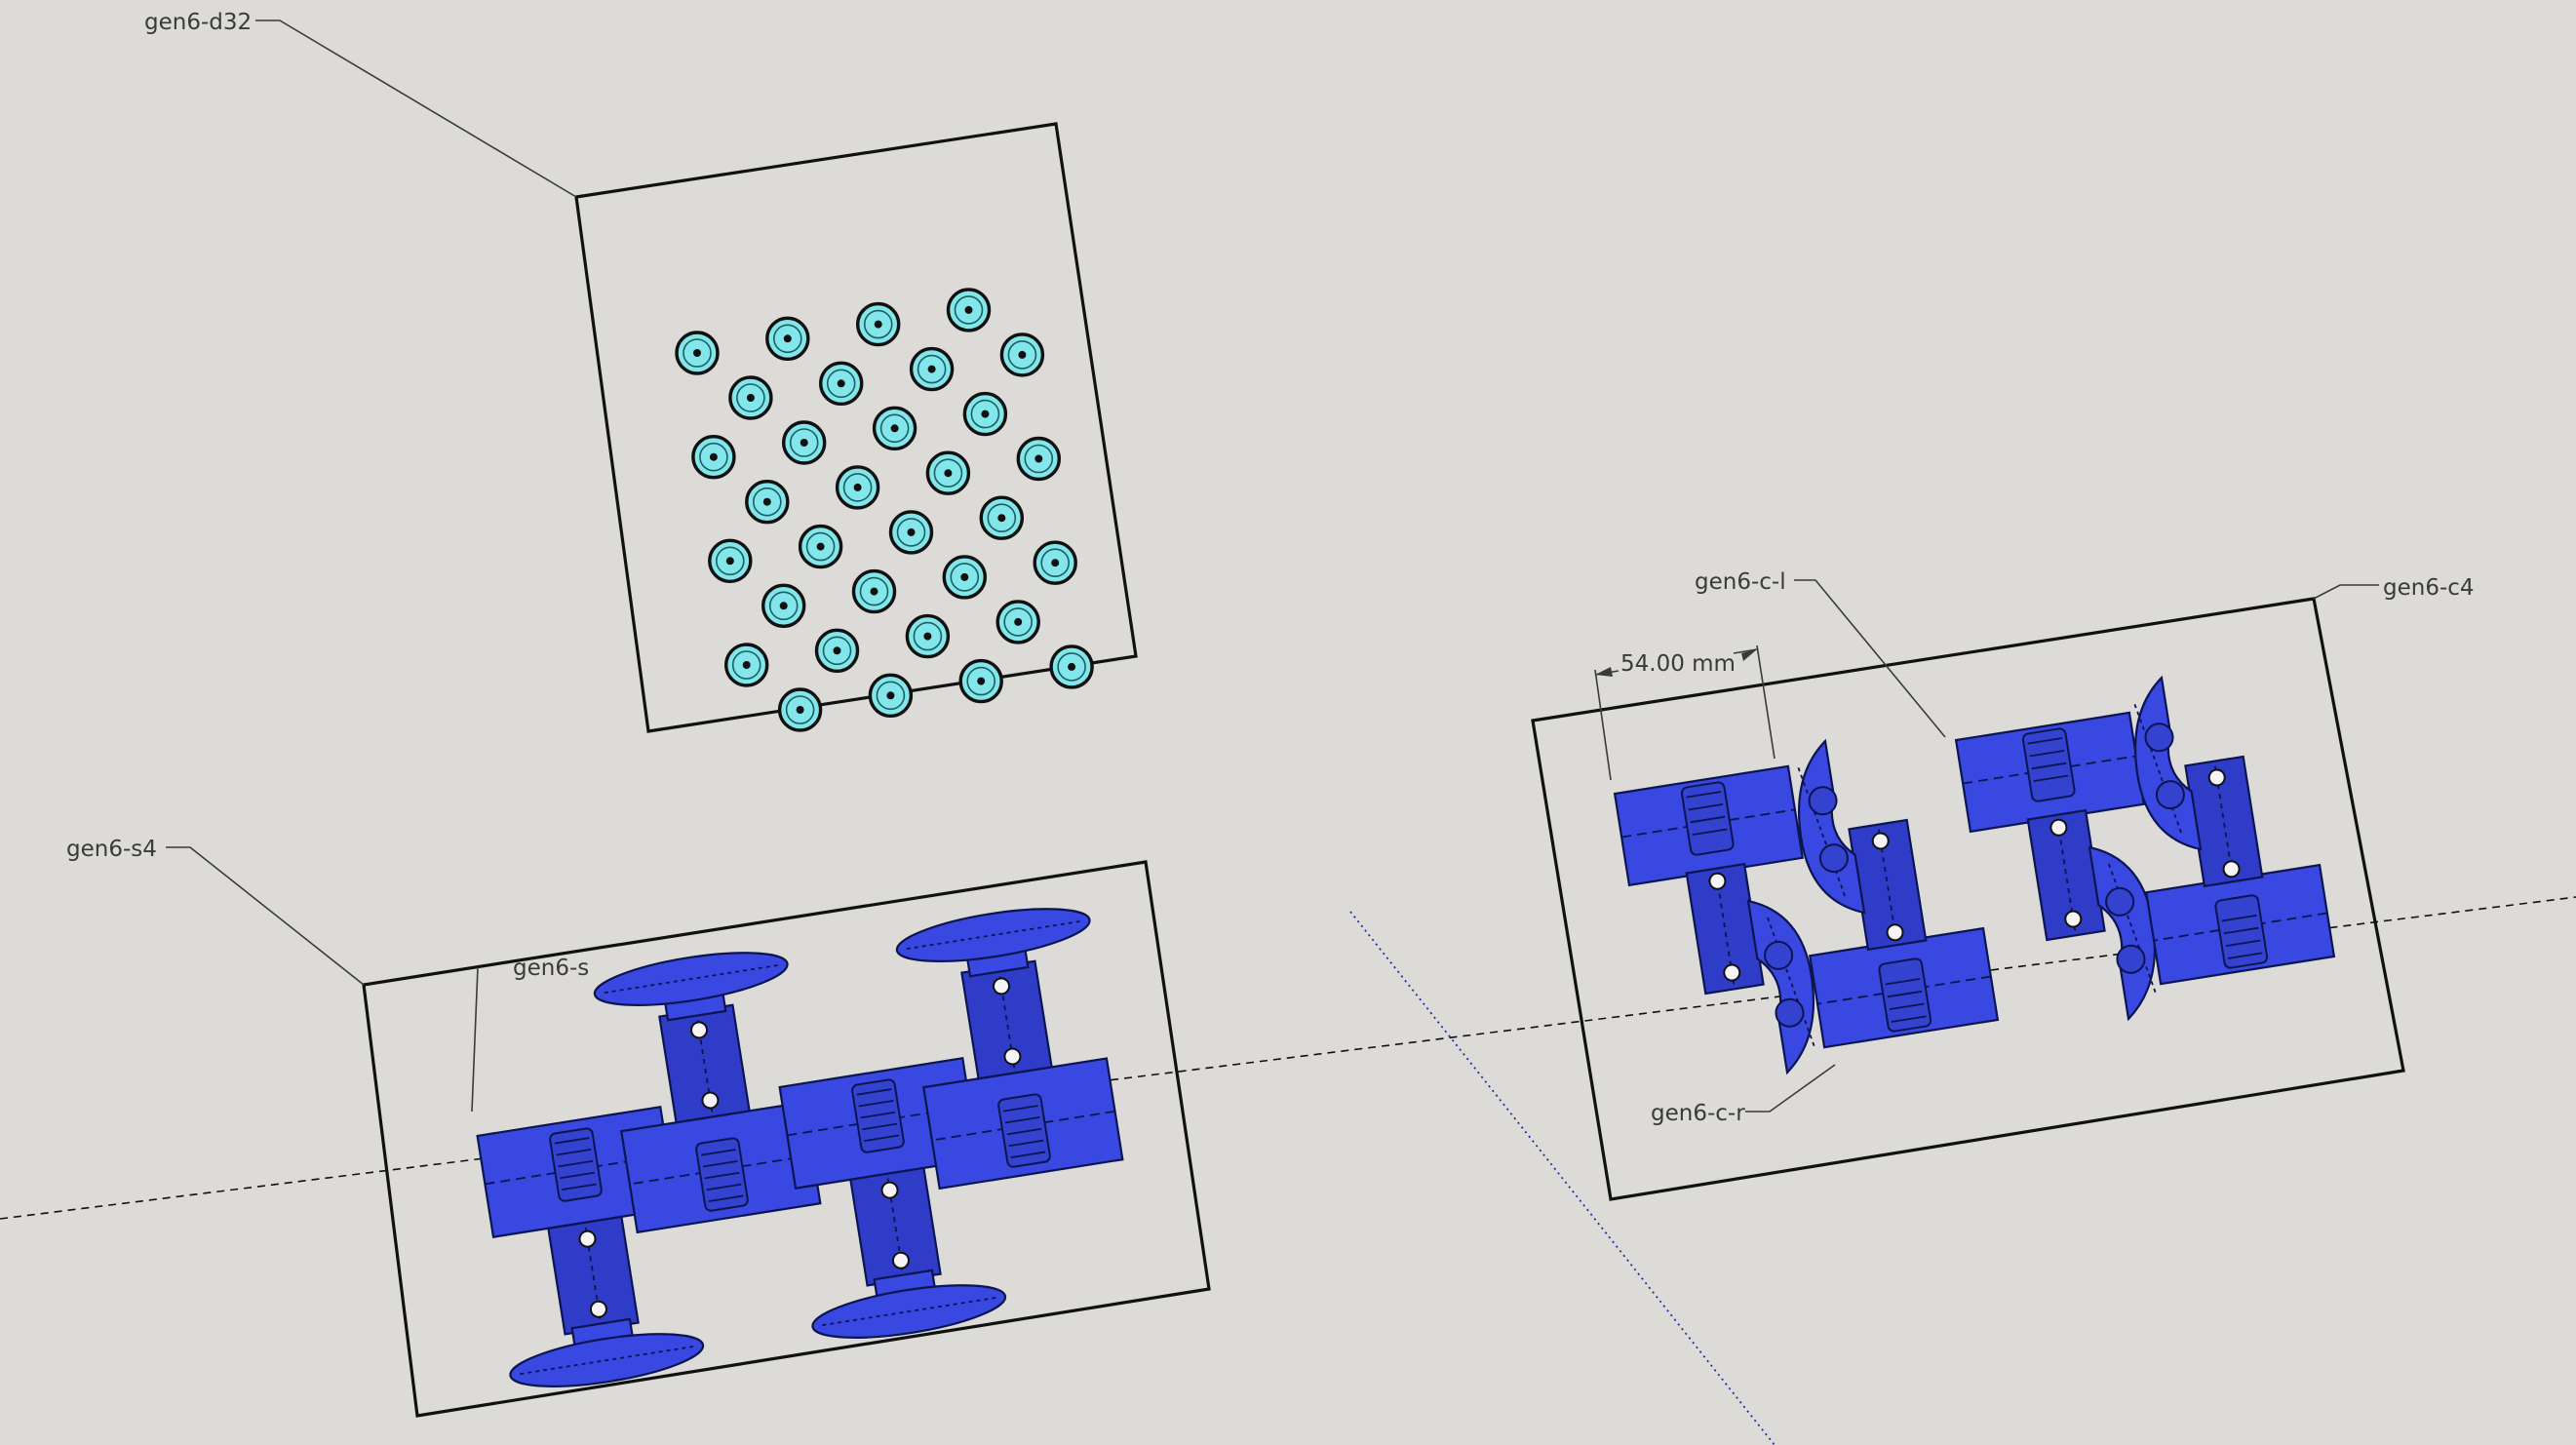  Describe the element at coordinates (1740, 582) in the screenshot. I see `svg-text: gen6-c-l` at that location.